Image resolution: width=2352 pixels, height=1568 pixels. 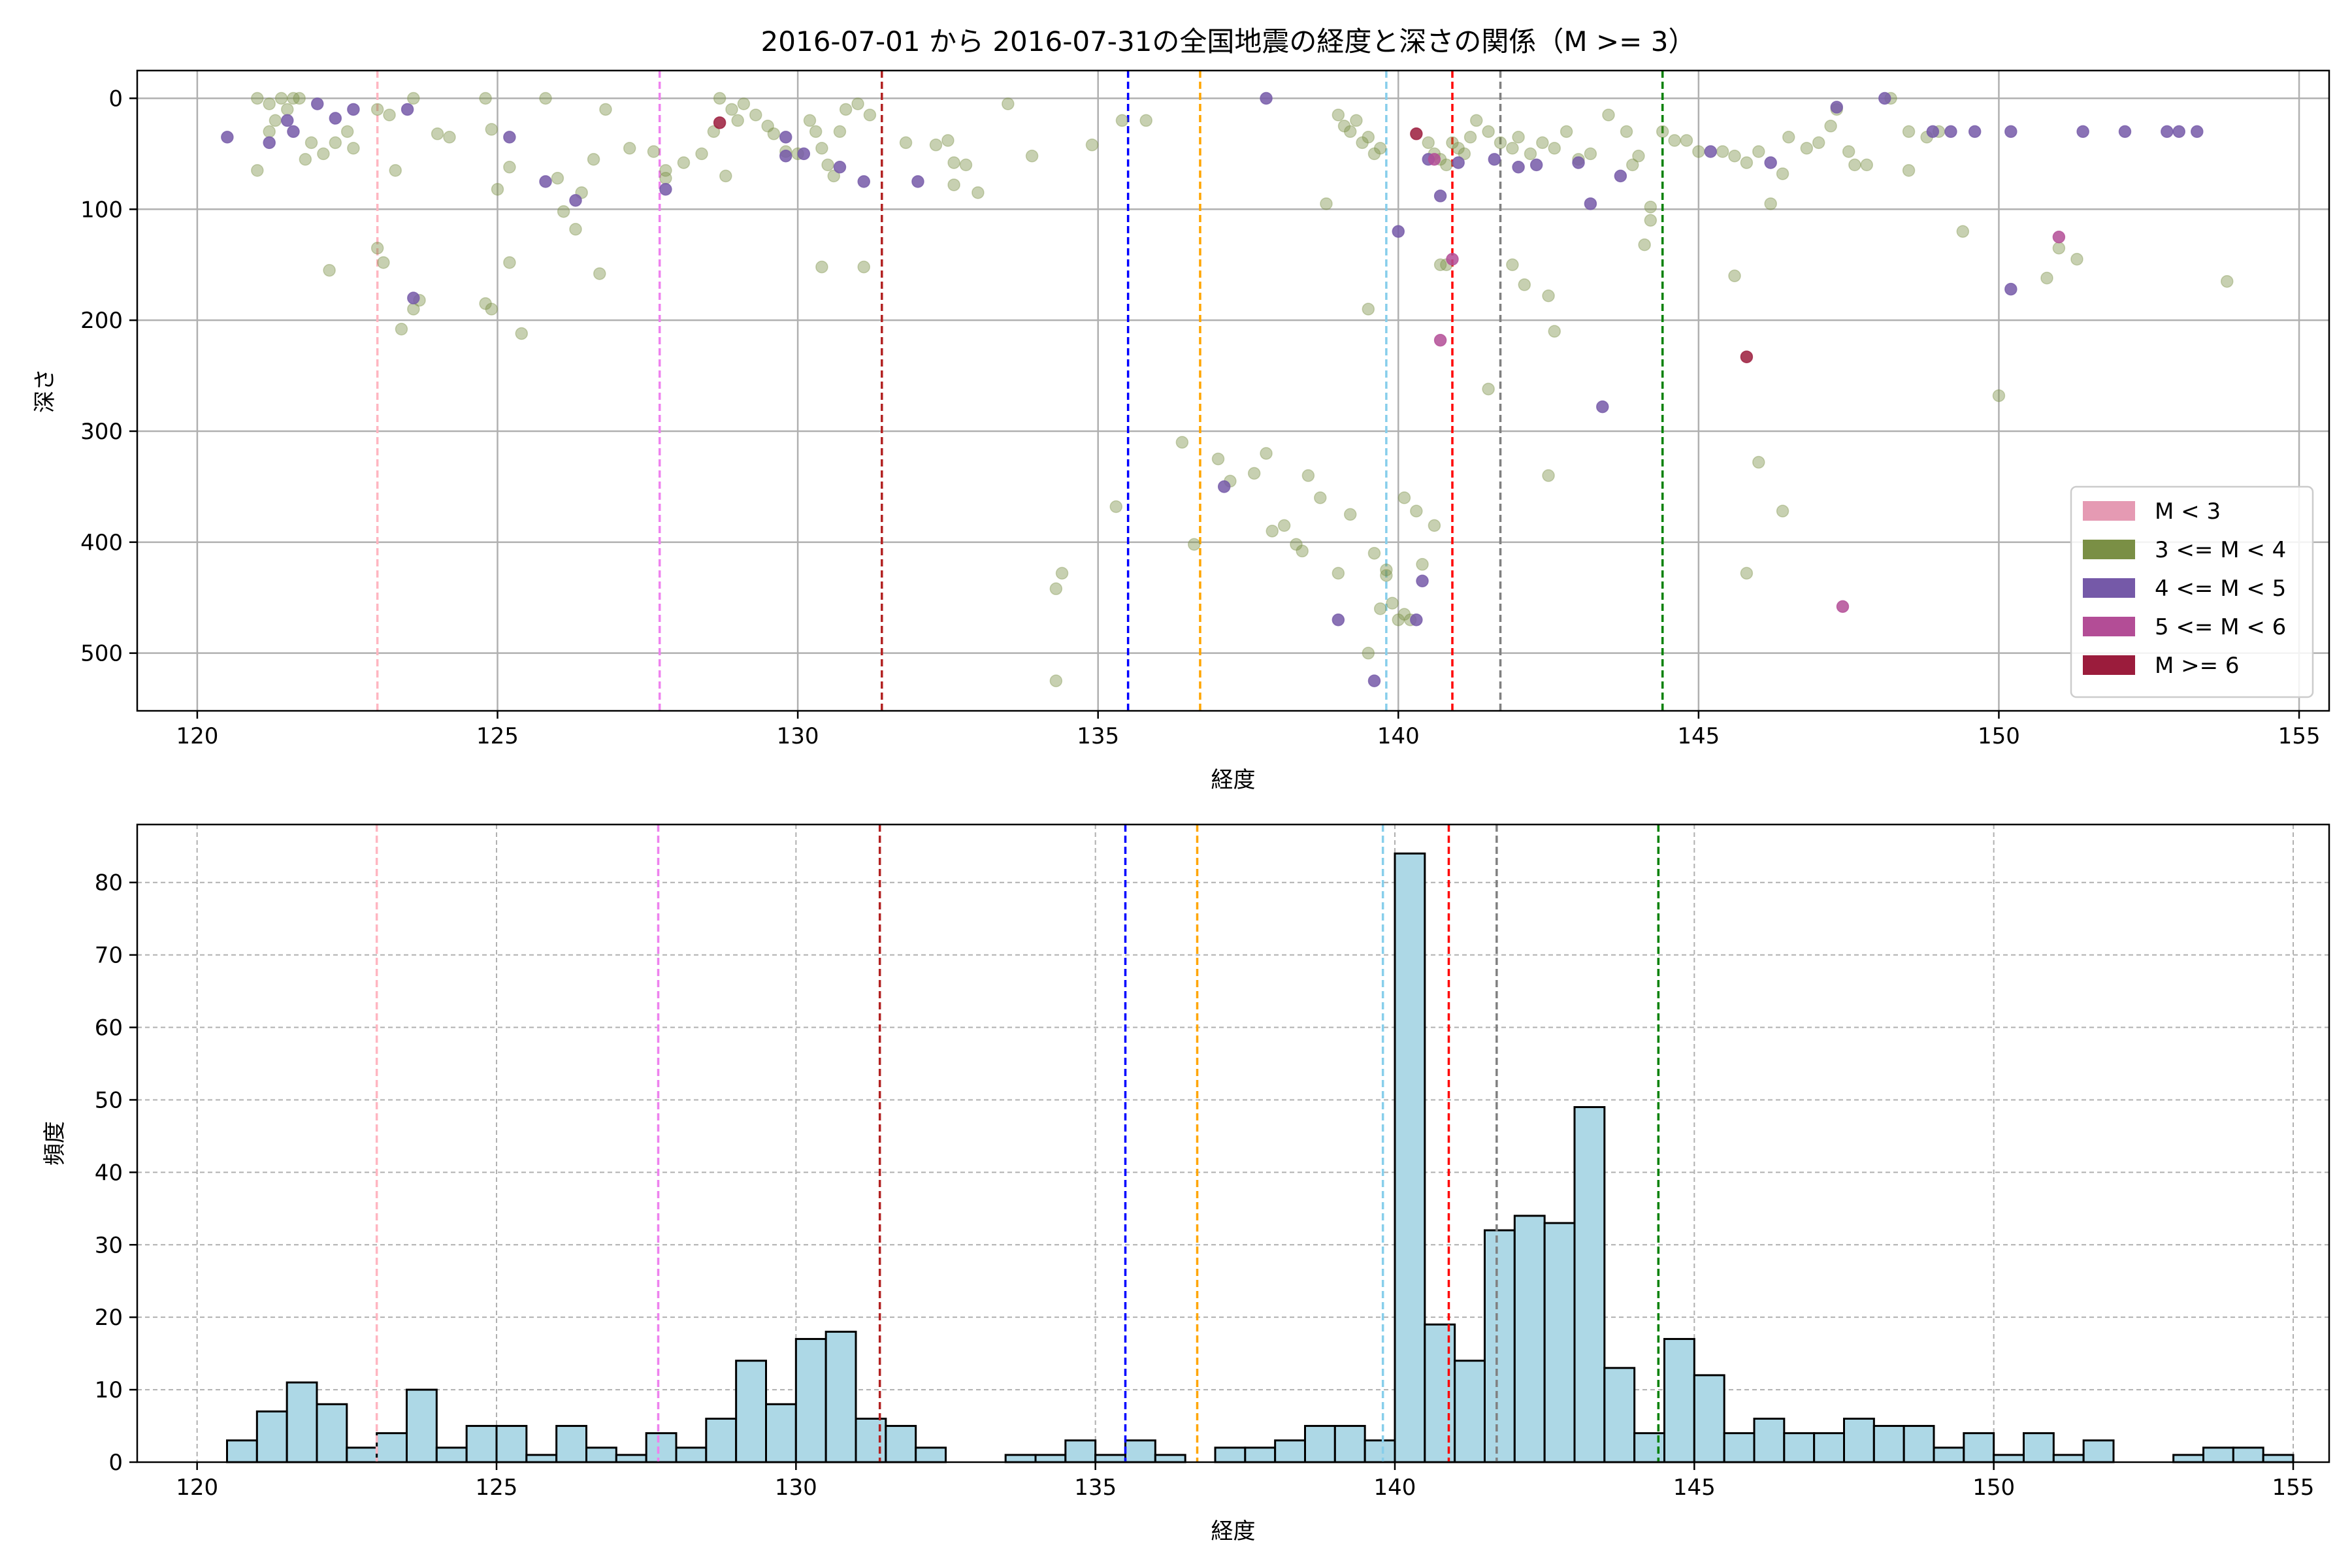 What do you see at coordinates (109, 1390) in the screenshot?
I see `histogram-y-tick-label: 10` at bounding box center [109, 1390].